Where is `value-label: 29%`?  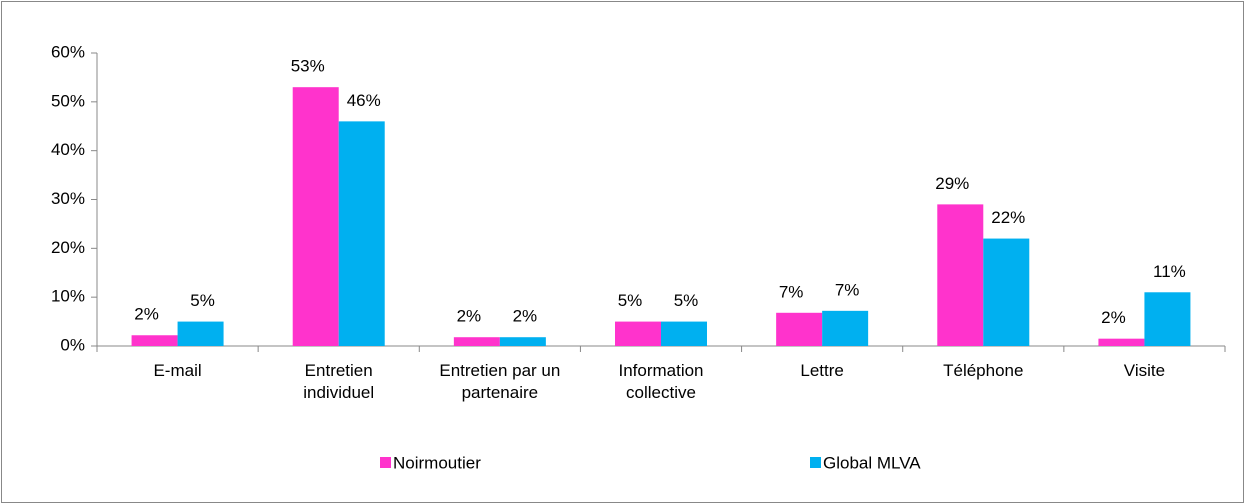
value-label: 29% is located at coordinates (952, 183).